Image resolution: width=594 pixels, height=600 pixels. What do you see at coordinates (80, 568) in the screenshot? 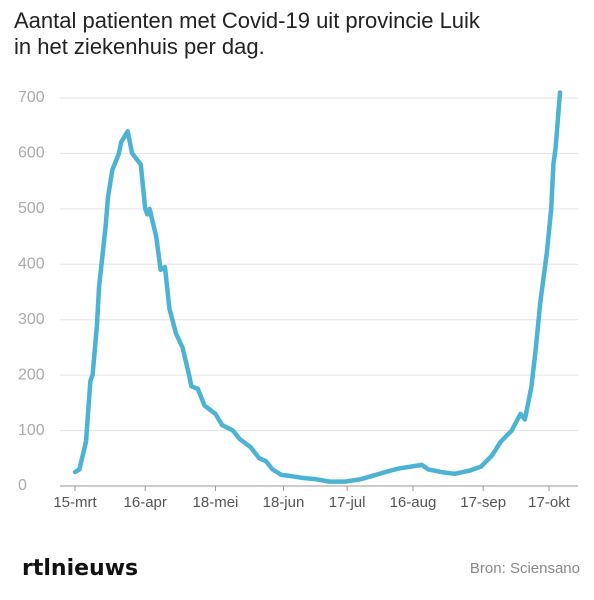
I see `logo: rtlnieuws` at bounding box center [80, 568].